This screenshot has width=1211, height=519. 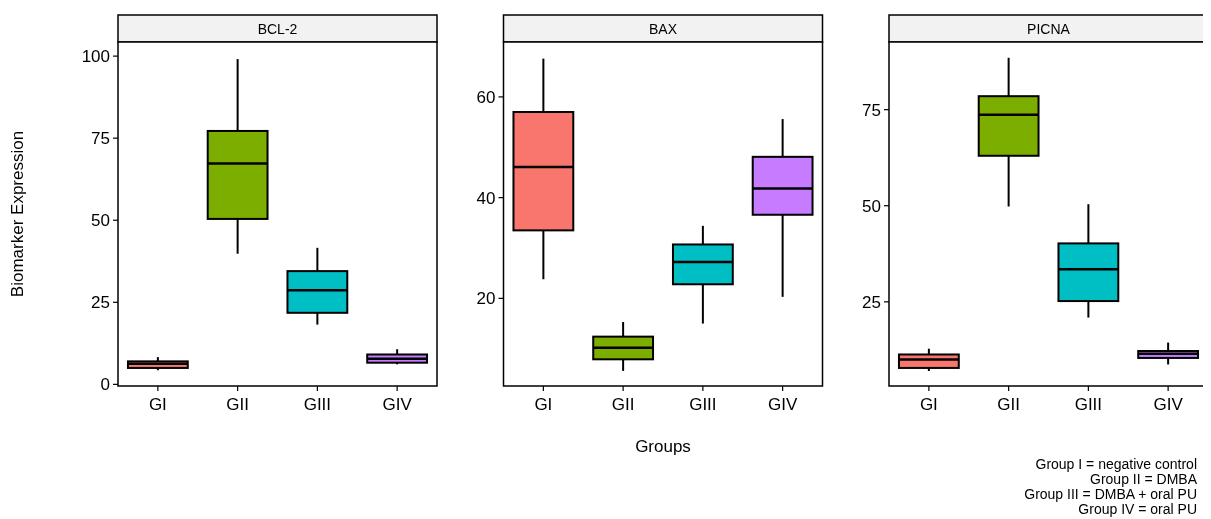 What do you see at coordinates (486, 198) in the screenshot?
I see `y-tick-label: 40` at bounding box center [486, 198].